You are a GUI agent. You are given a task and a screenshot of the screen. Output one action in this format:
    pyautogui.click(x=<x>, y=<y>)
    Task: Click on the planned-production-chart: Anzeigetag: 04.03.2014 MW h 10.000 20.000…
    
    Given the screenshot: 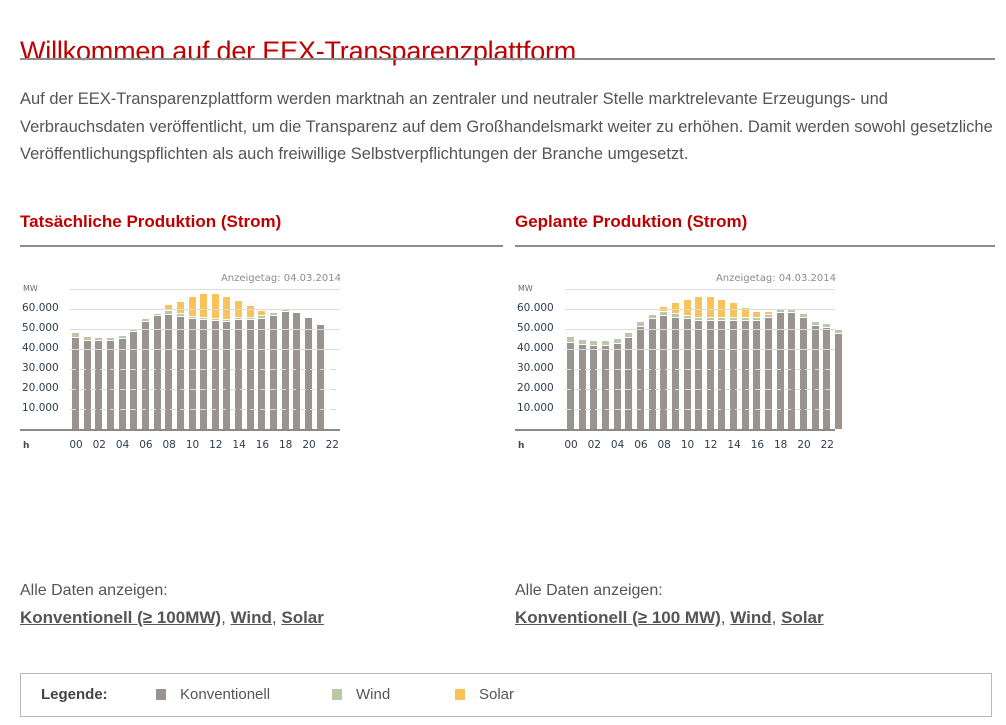 What is the action you would take?
    pyautogui.click(x=678, y=366)
    